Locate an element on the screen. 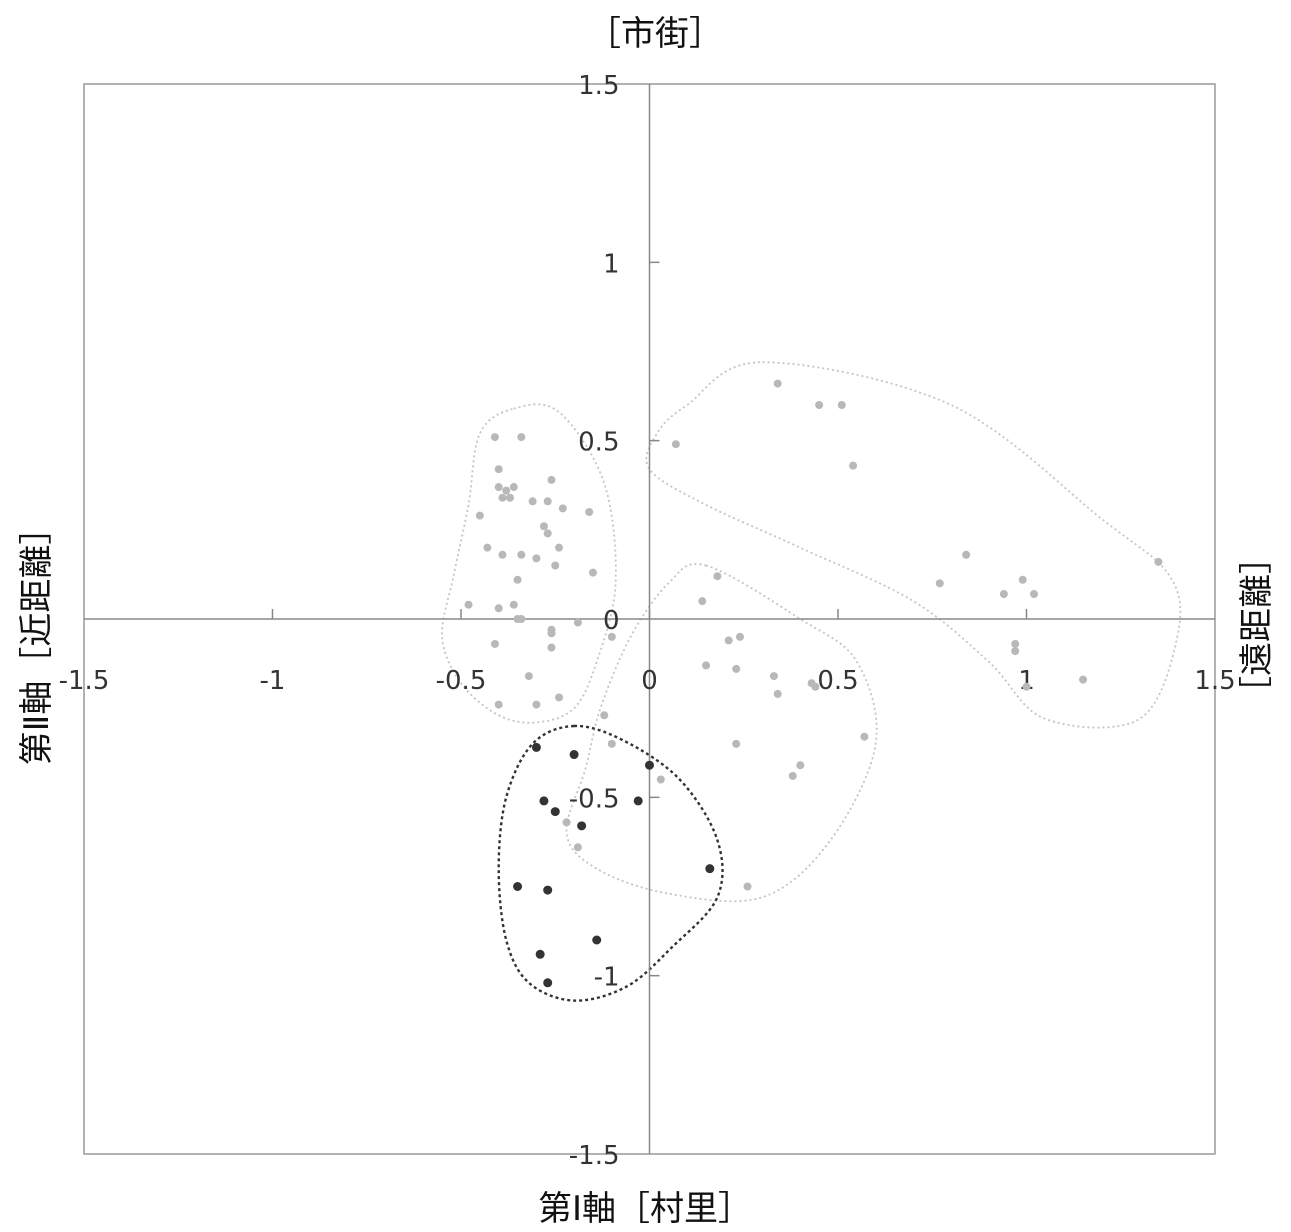 The height and width of the screenshot is (1232, 1291). x-tick-label: 0 is located at coordinates (649, 681).